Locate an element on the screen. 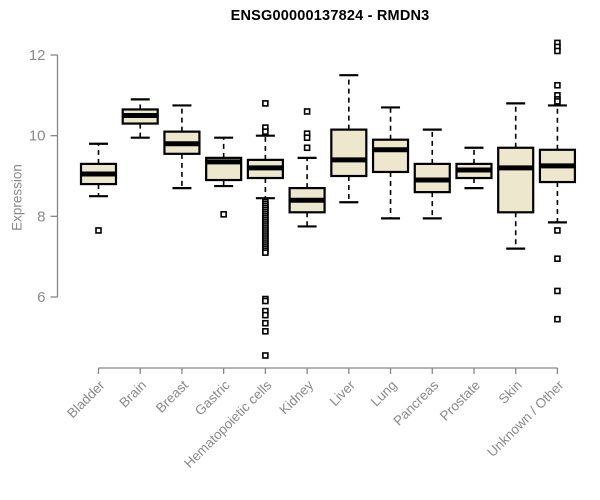 The width and height of the screenshot is (600, 500). boxplot-pancreas is located at coordinates (432, 174).